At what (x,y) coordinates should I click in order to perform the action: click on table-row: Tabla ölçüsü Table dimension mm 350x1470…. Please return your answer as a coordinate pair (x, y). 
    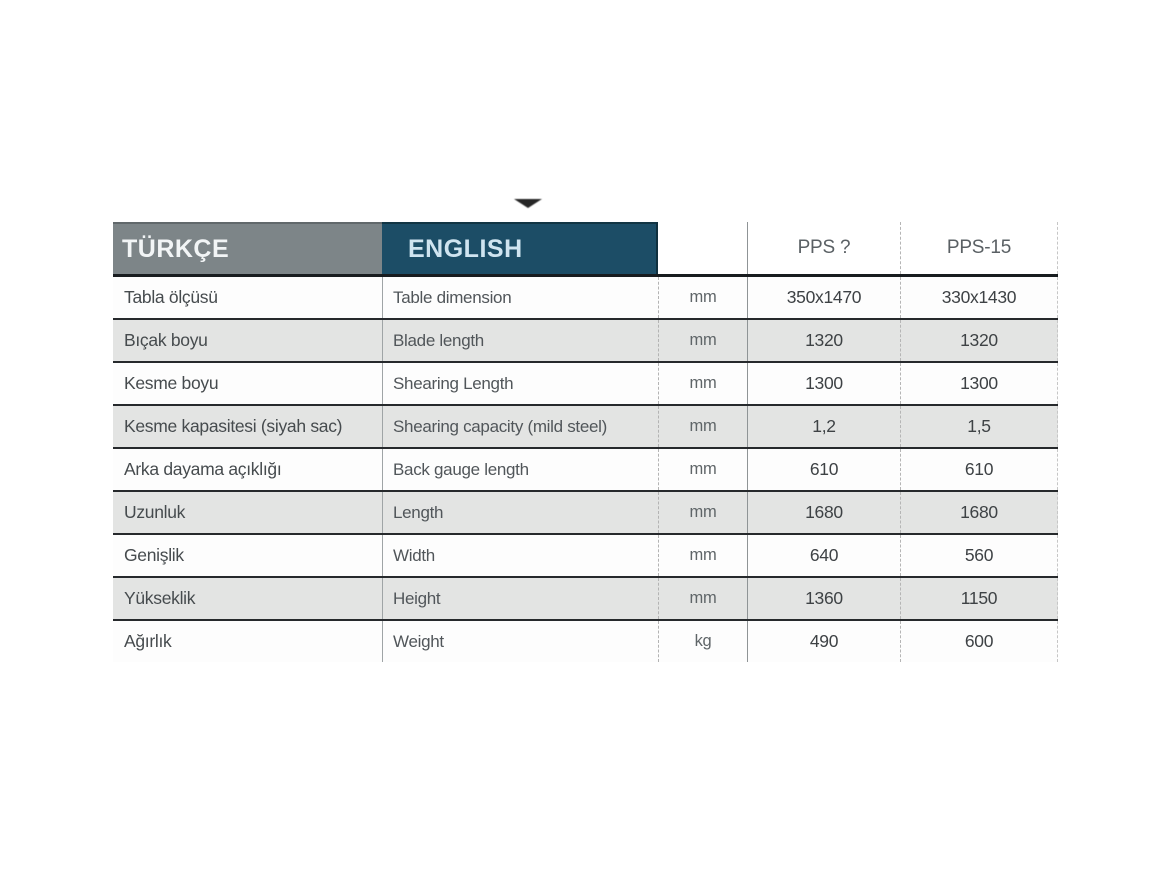
    Looking at the image, I should click on (585, 298).